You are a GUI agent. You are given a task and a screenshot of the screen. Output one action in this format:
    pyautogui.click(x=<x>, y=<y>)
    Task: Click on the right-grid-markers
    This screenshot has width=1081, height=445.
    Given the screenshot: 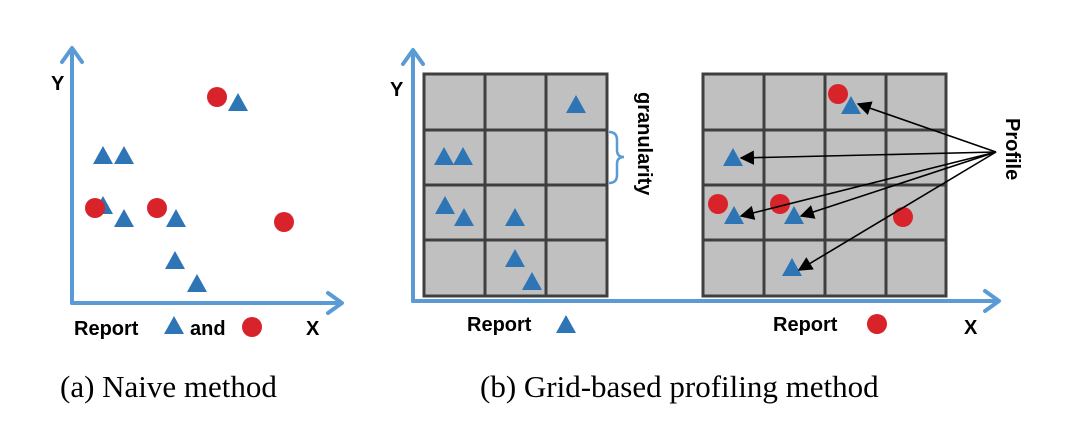 What is the action you would take?
    pyautogui.click(x=810, y=180)
    